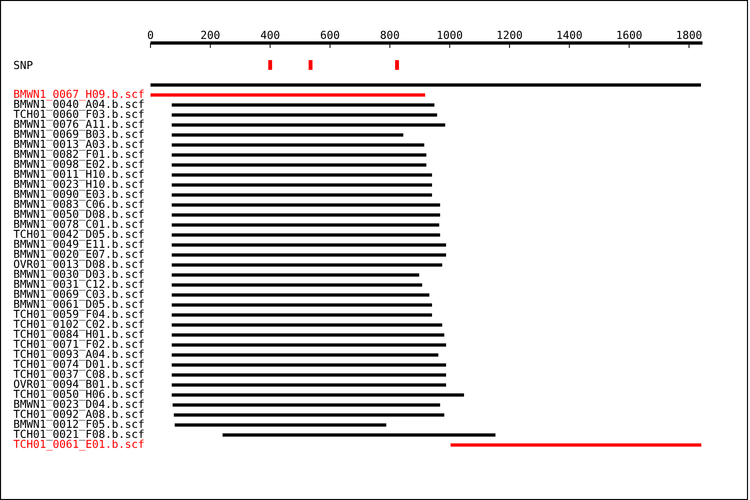  Describe the element at coordinates (79, 325) in the screenshot. I see `y-tick-label: TCH01_0102_C02.b.scf` at that location.